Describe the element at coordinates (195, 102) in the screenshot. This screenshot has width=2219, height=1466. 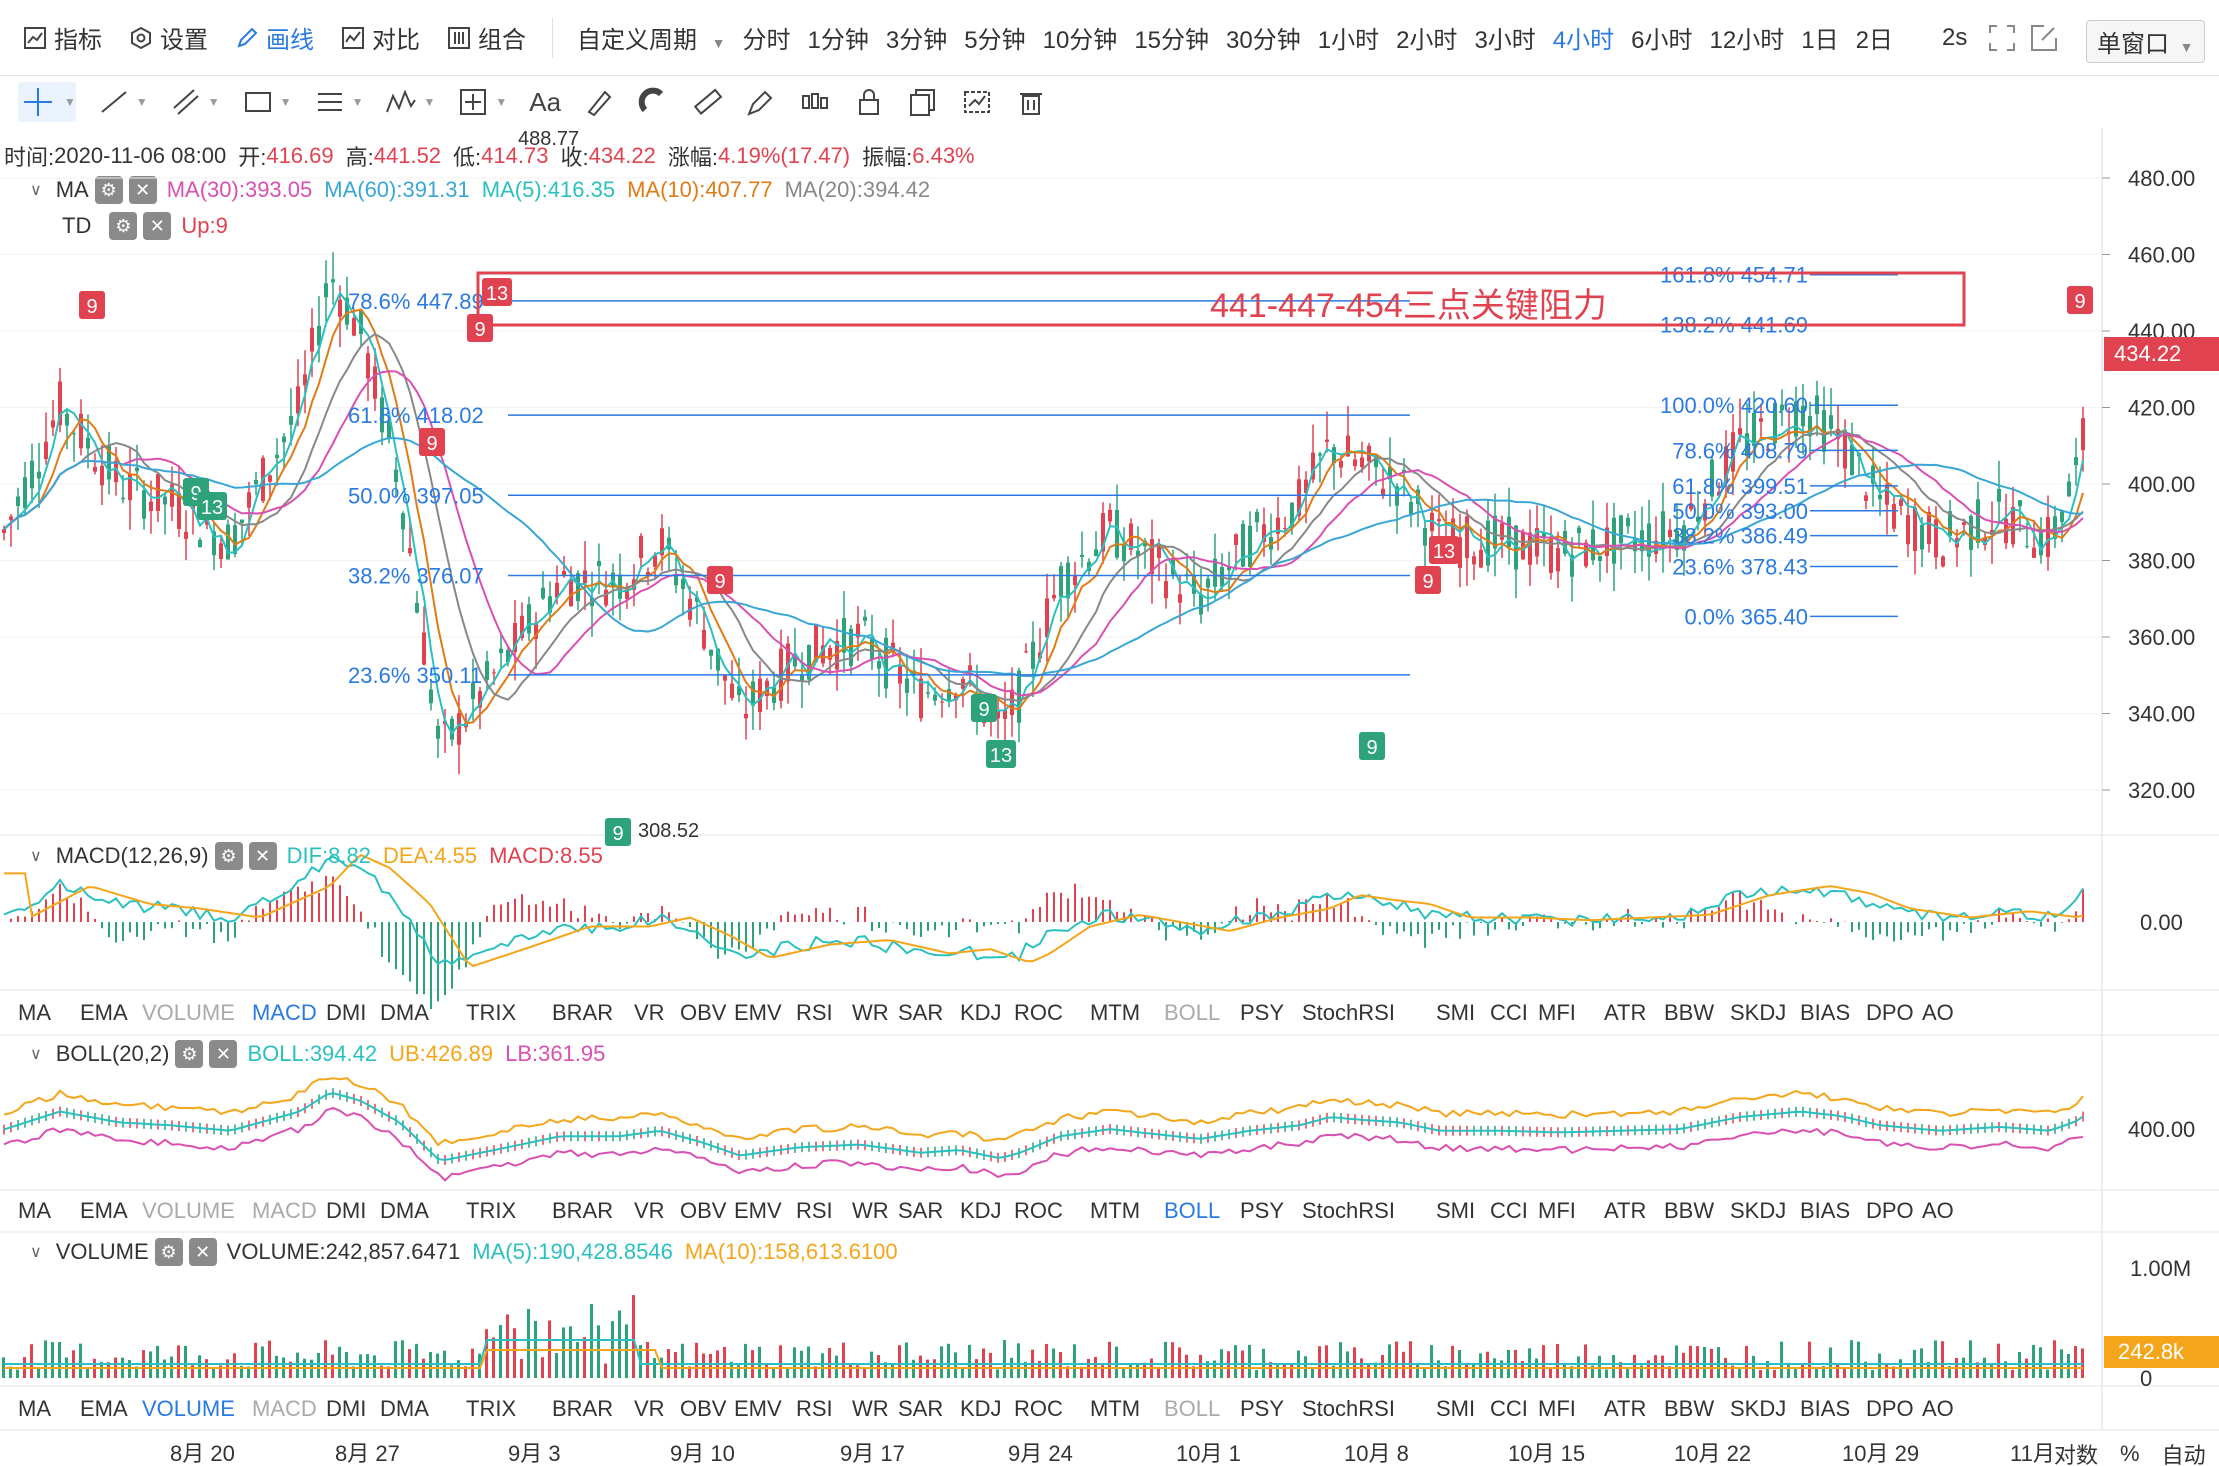
I see `channel-tool: ▼` at that location.